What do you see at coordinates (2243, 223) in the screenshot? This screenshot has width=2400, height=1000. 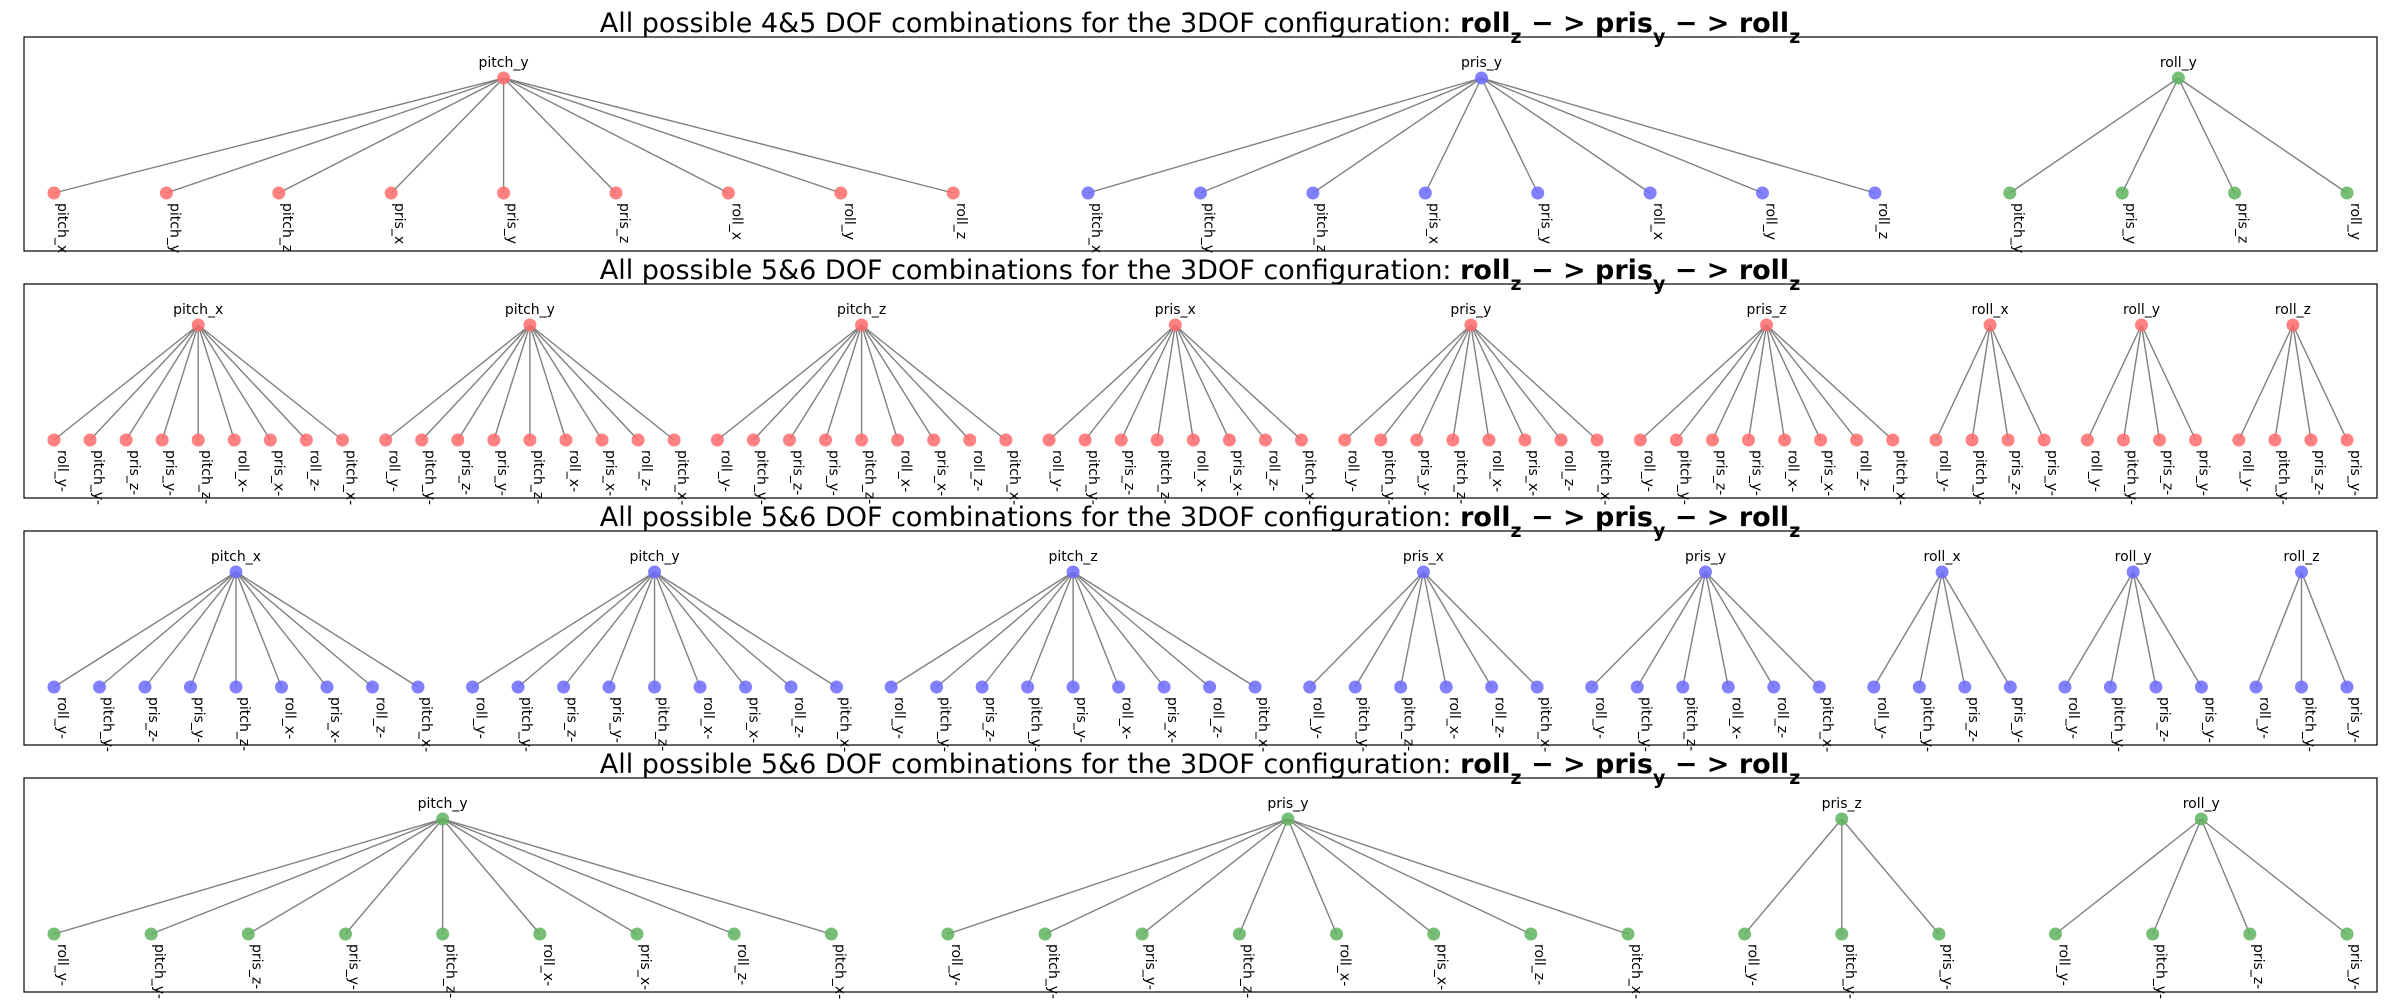 I see `leaf-node-label: pris_z` at bounding box center [2243, 223].